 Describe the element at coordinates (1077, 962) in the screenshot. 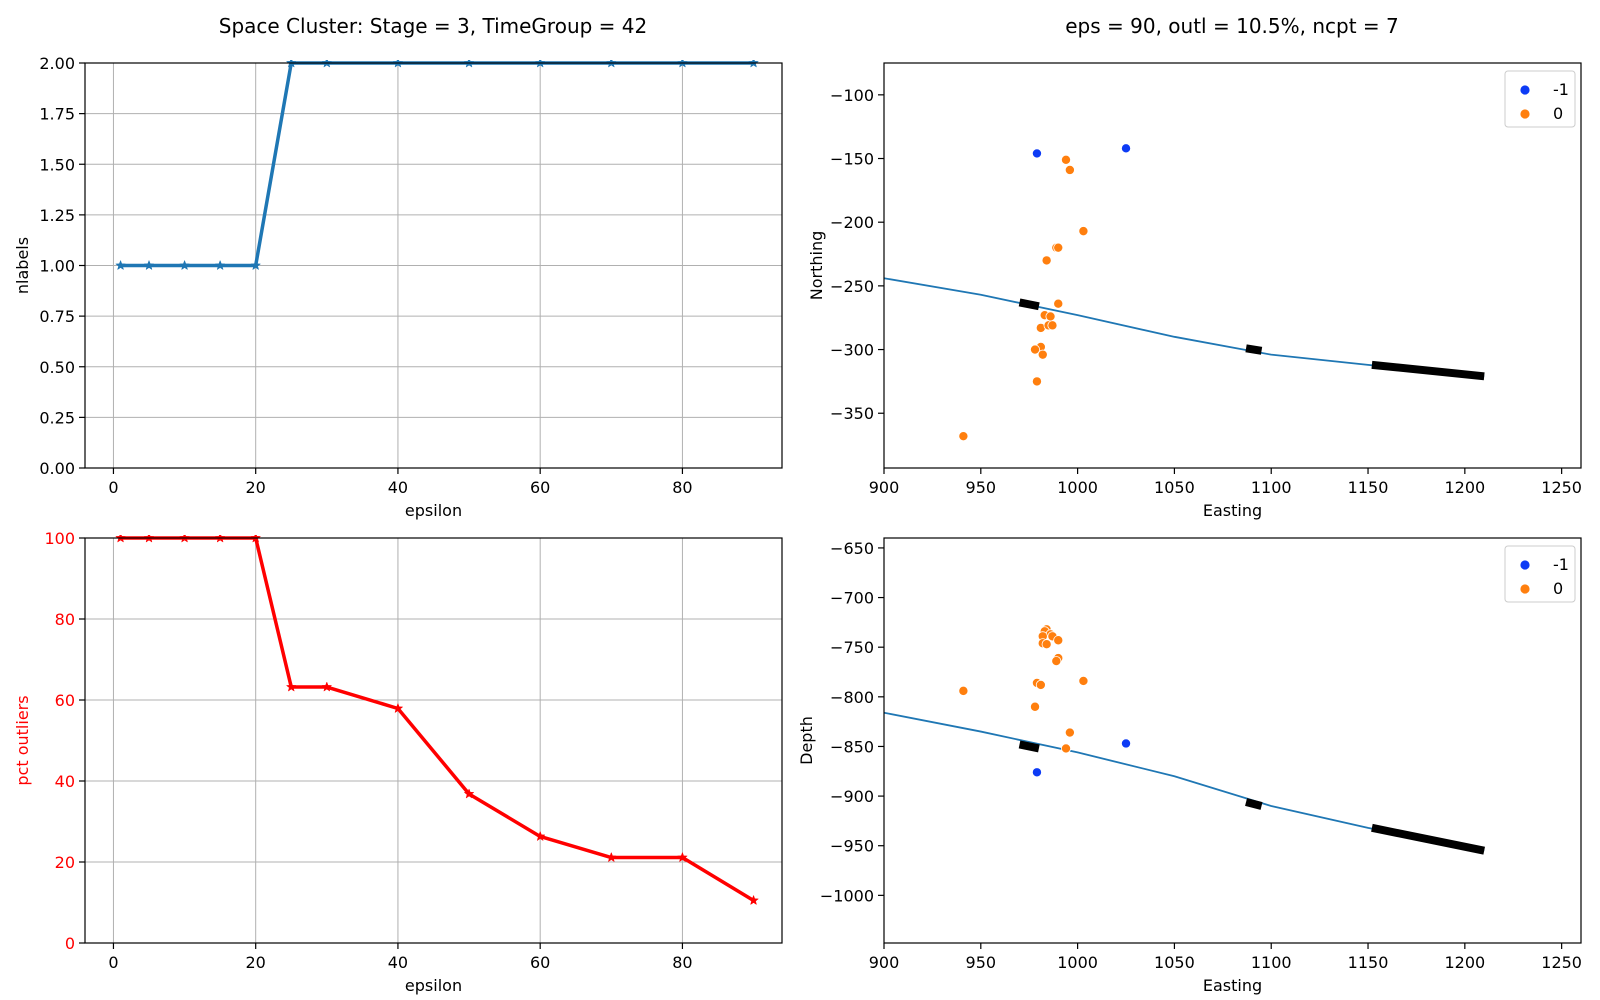

I see `x-tick-label: 1000` at that location.